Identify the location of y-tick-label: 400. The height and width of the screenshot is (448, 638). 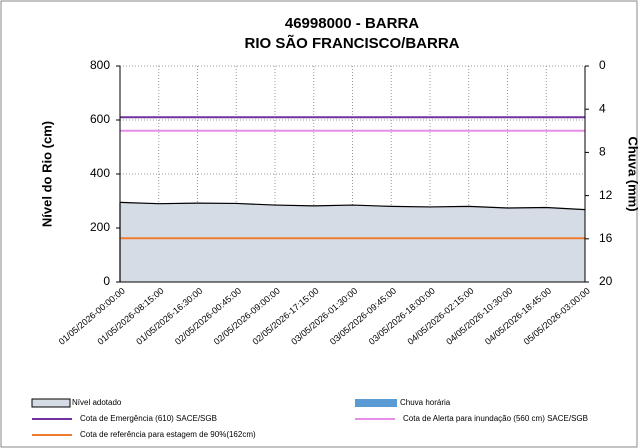
(100, 173).